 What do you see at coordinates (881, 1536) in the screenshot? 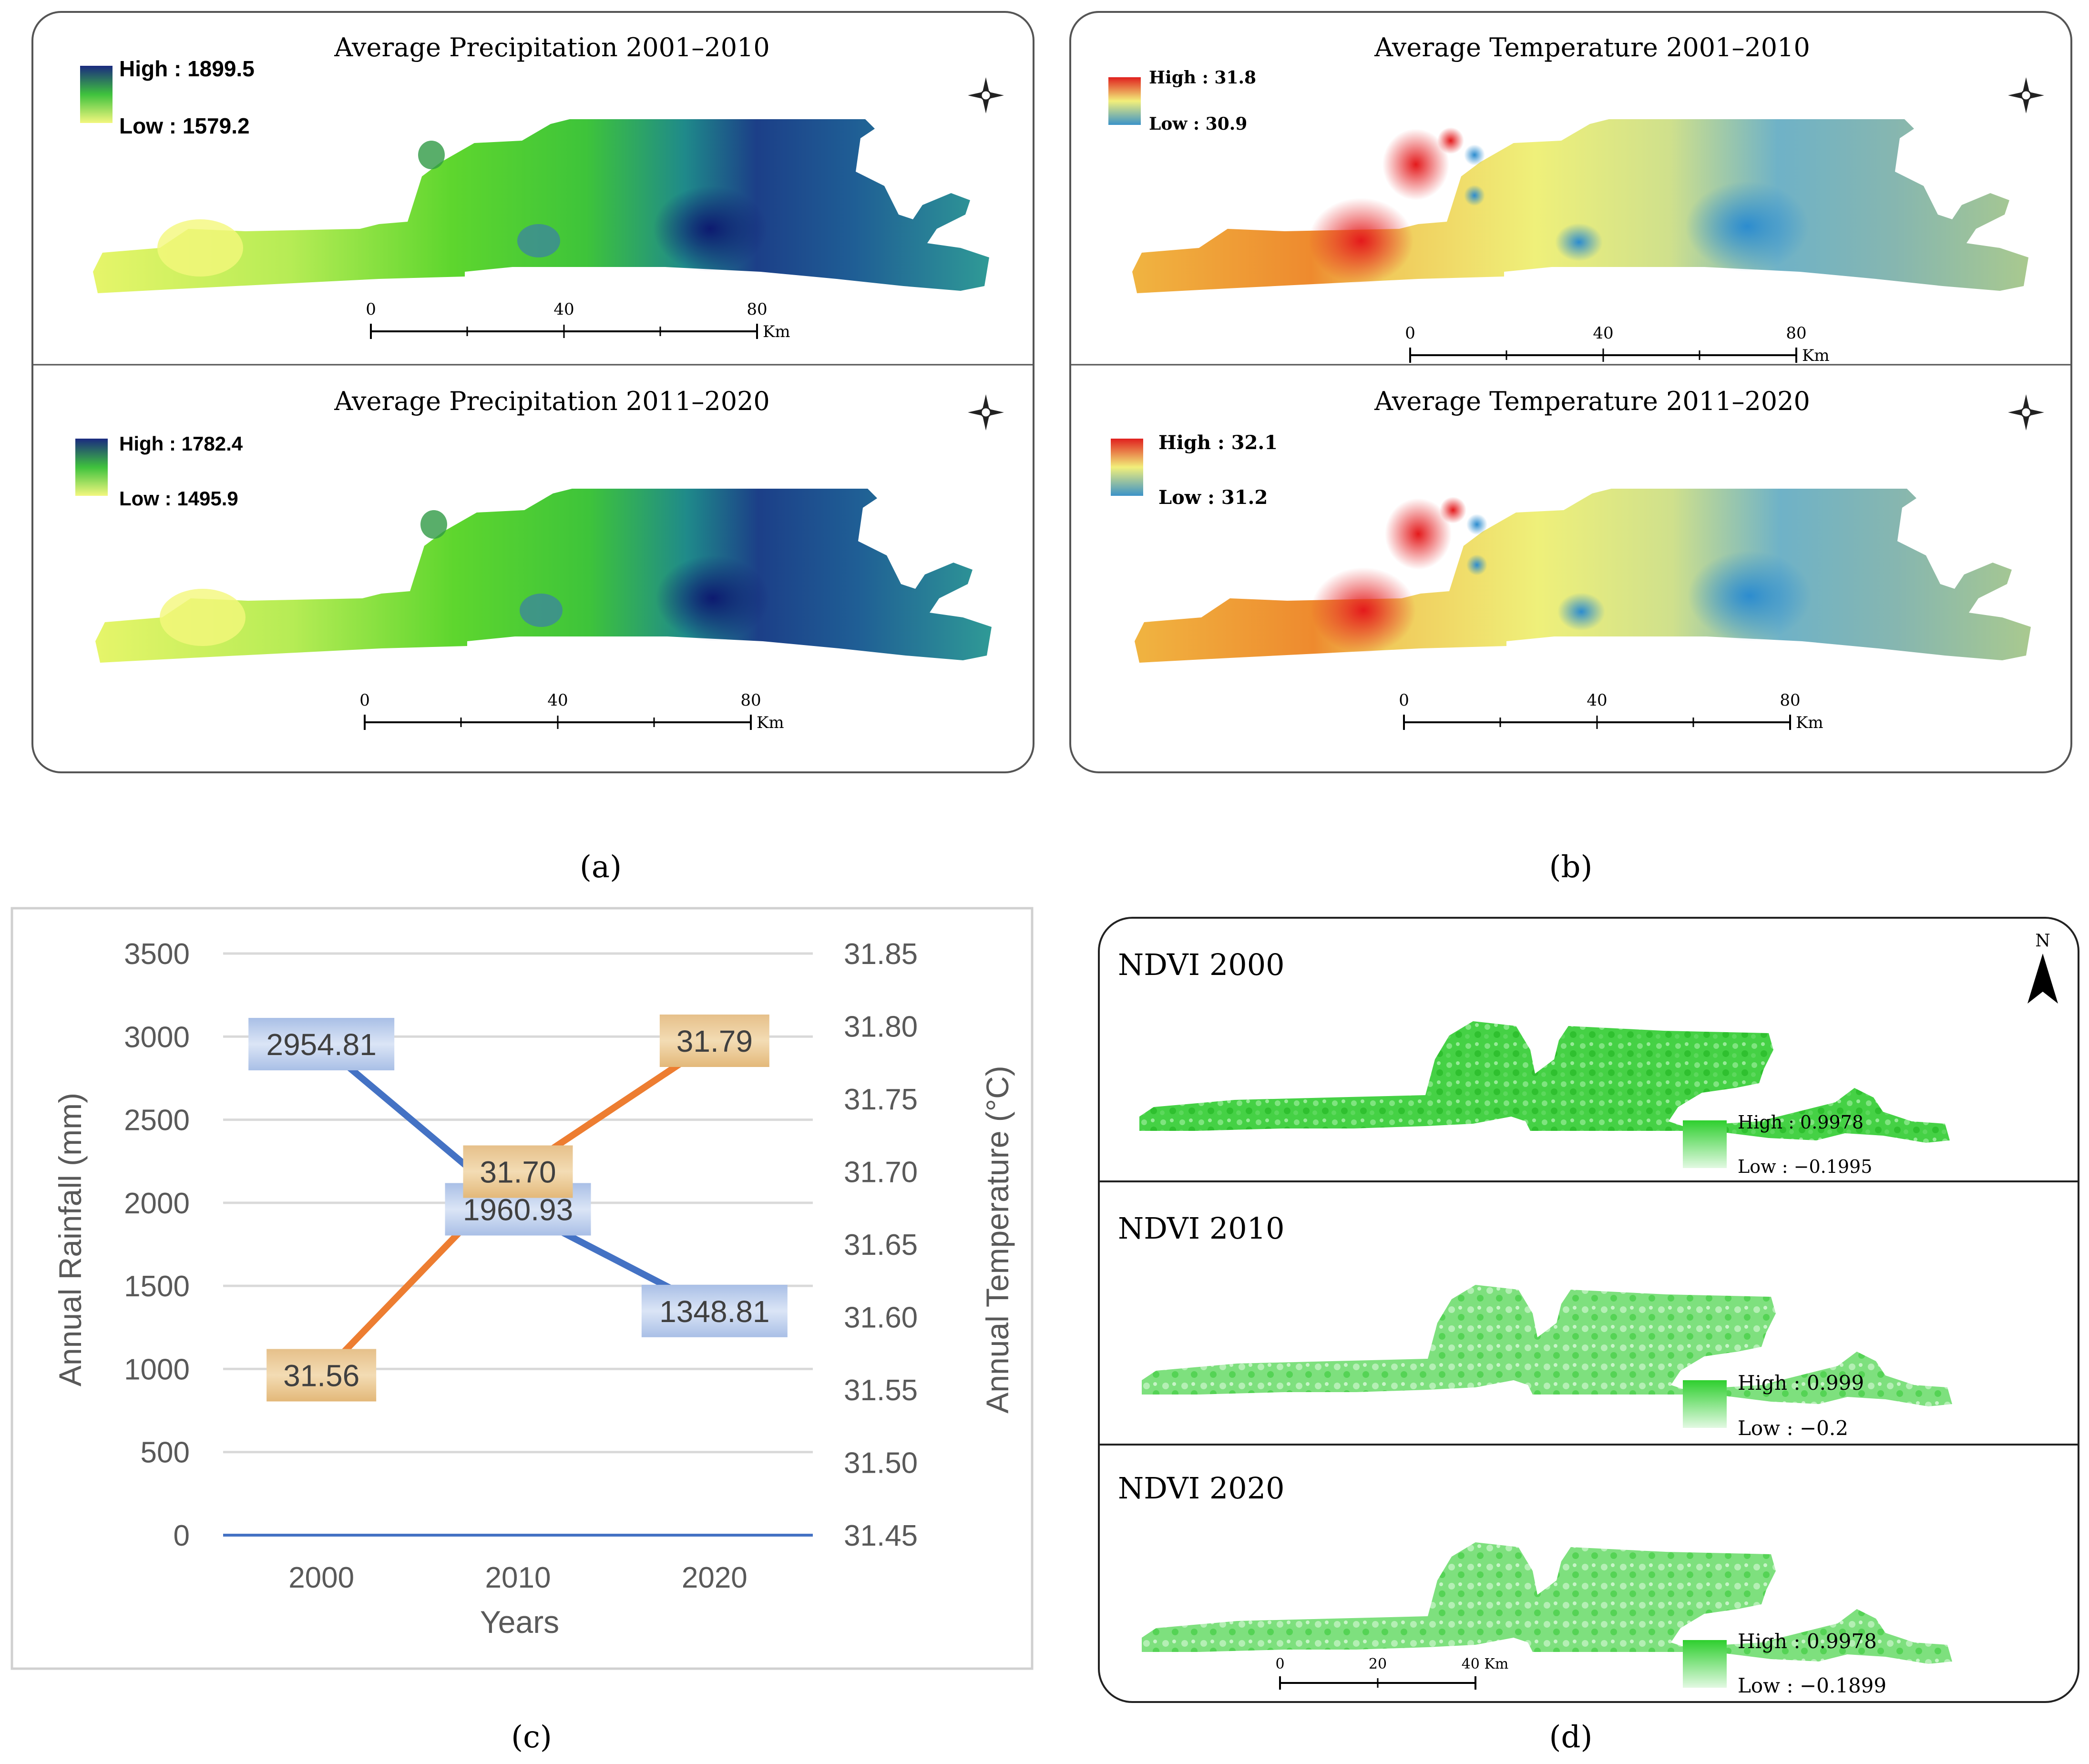
I see `right-tick-label: 31.45` at bounding box center [881, 1536].